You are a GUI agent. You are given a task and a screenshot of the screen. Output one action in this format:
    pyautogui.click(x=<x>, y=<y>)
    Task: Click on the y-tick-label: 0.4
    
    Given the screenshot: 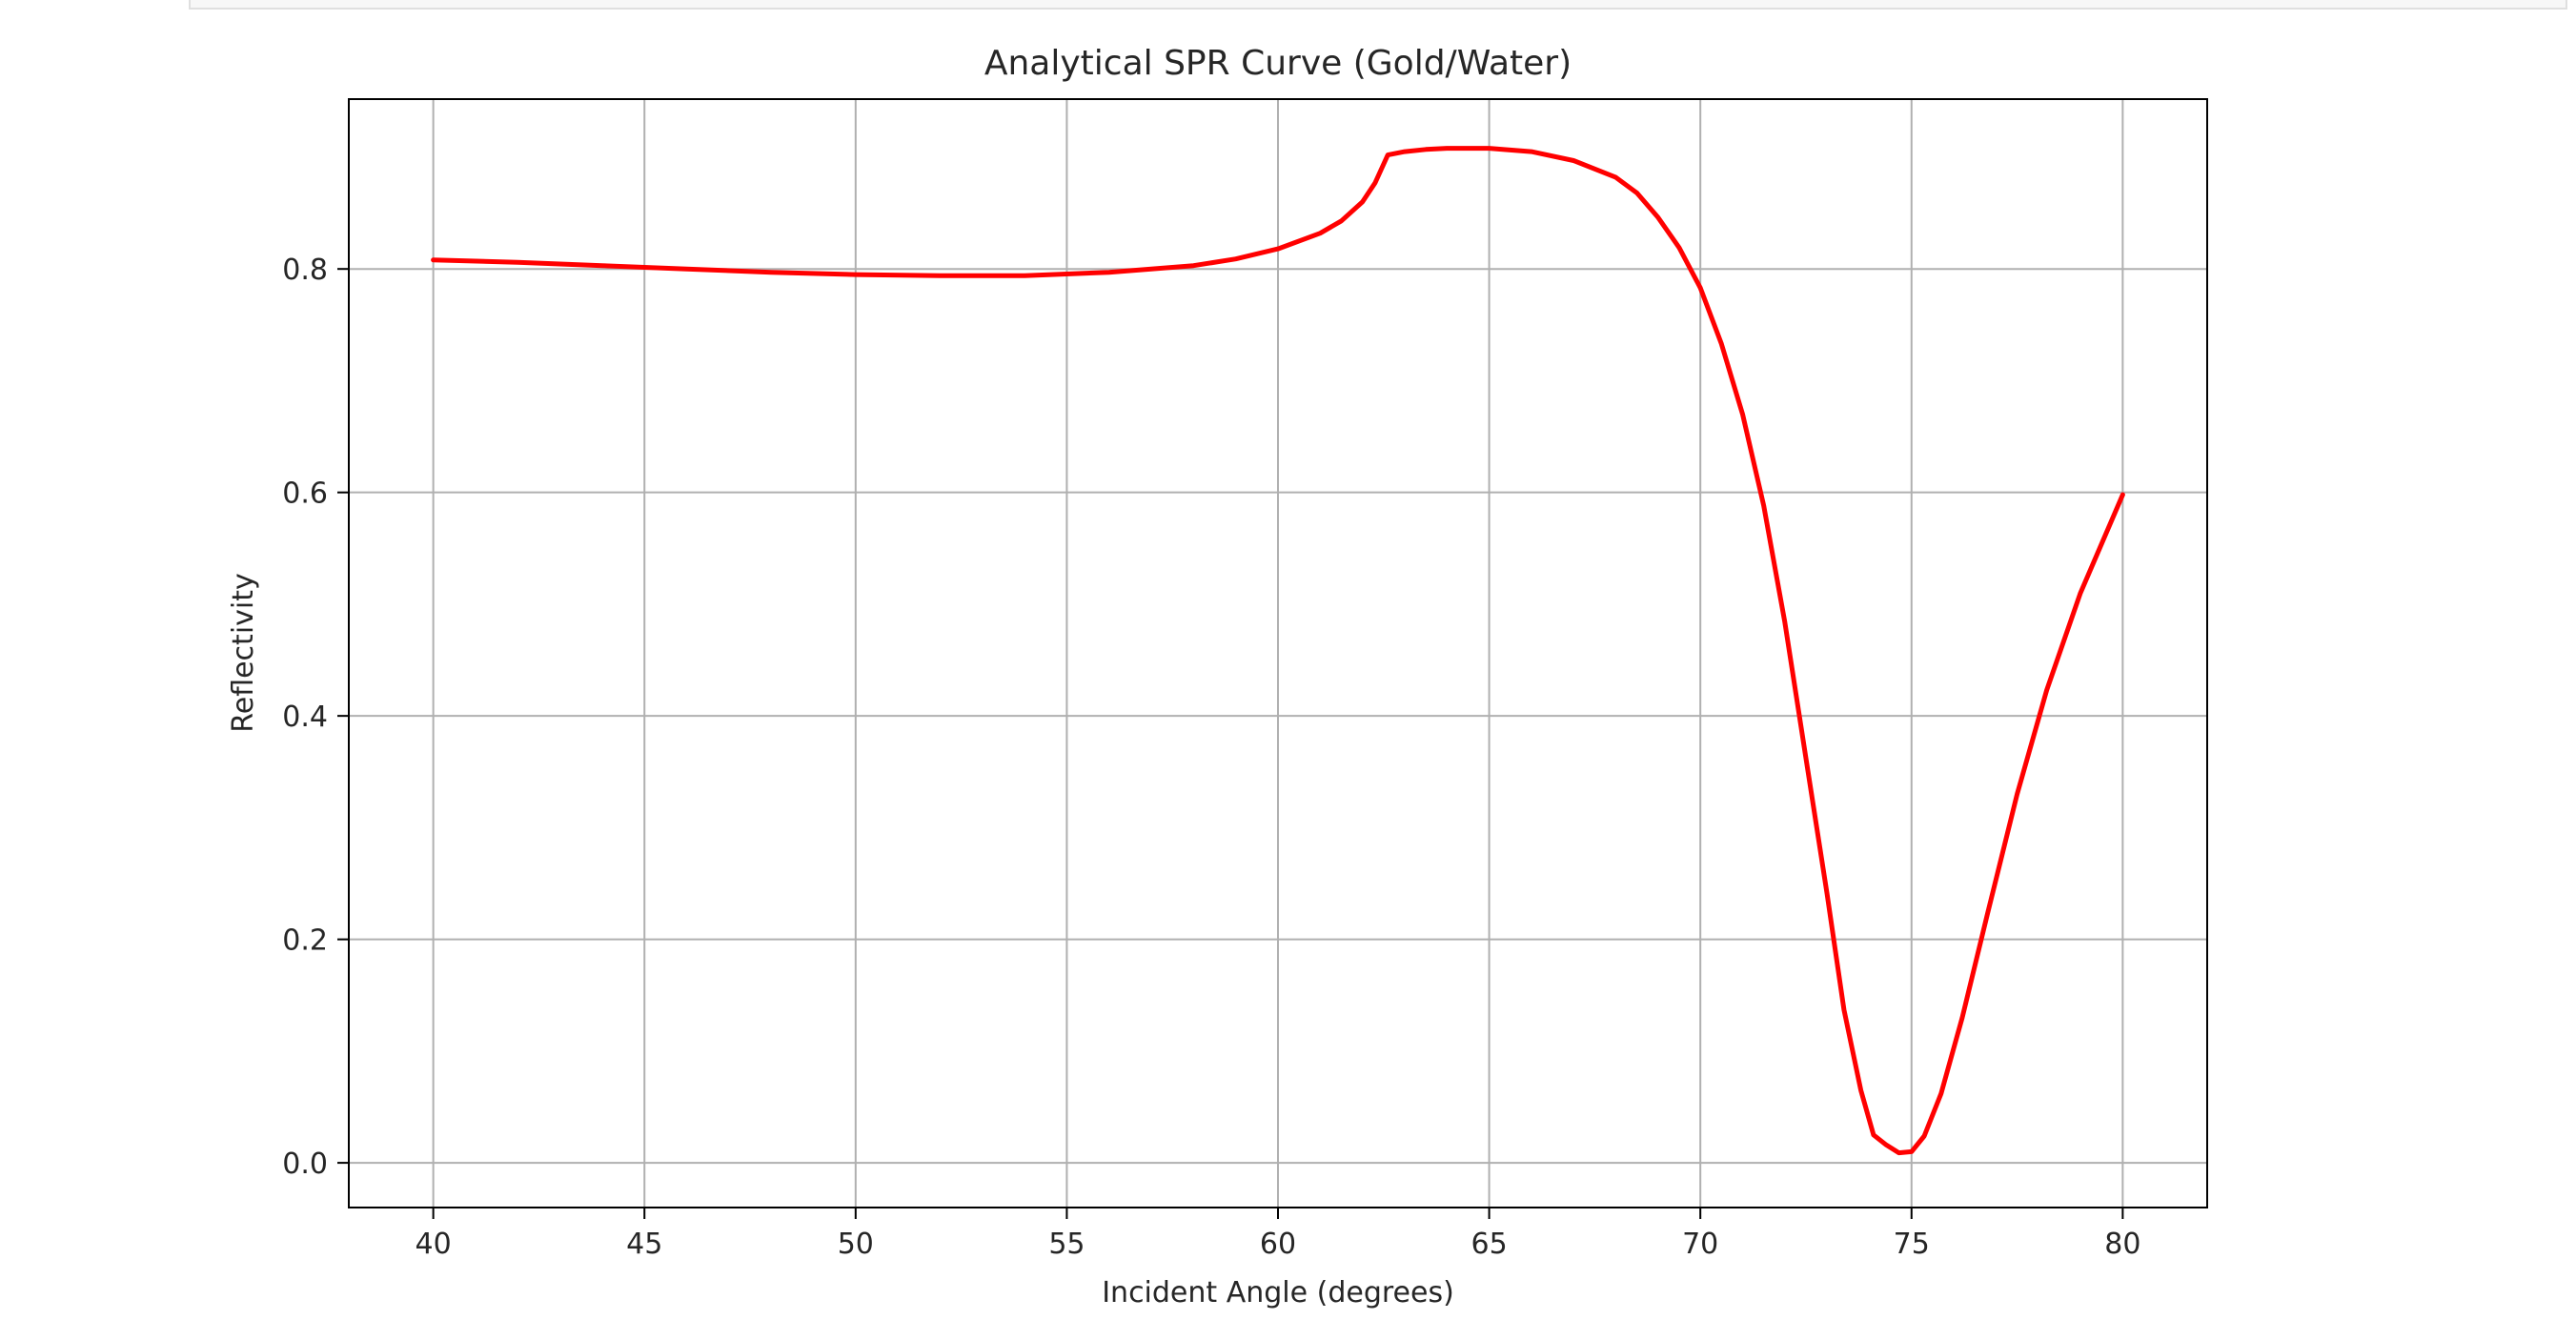 What is the action you would take?
    pyautogui.click(x=305, y=717)
    